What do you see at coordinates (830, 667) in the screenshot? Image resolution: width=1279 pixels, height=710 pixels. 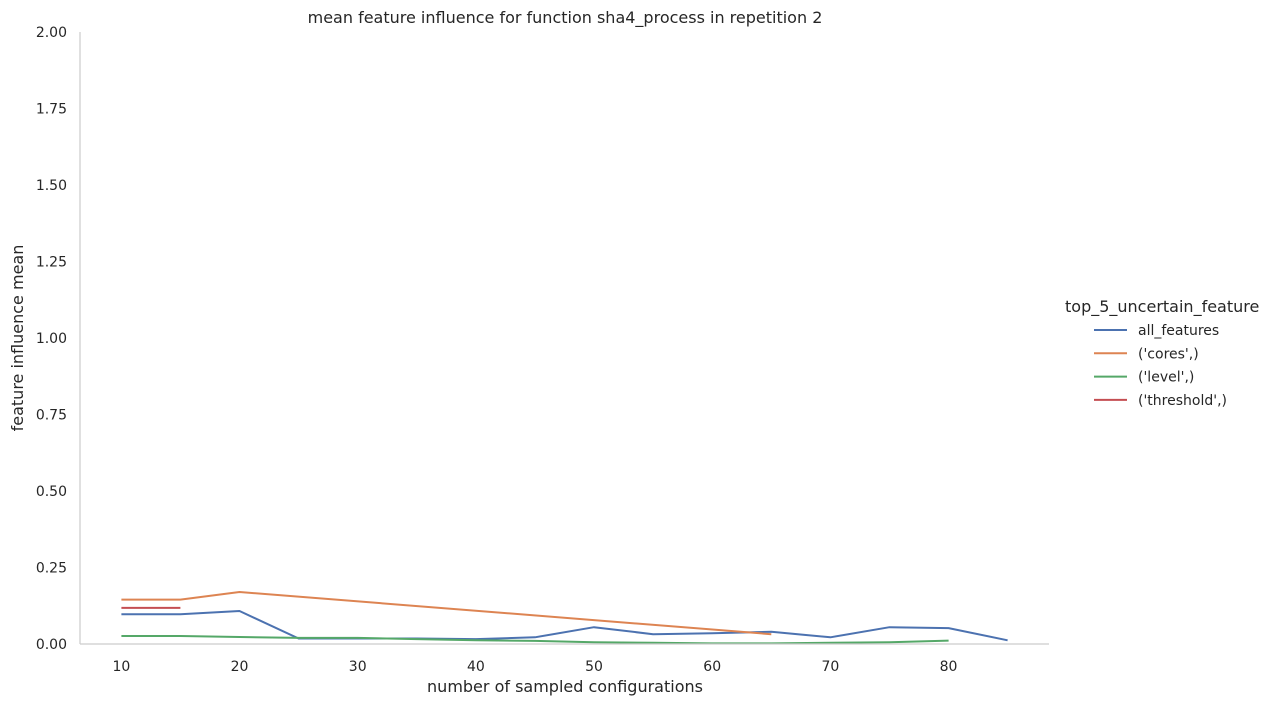 I see `x-tick-label: 70` at bounding box center [830, 667].